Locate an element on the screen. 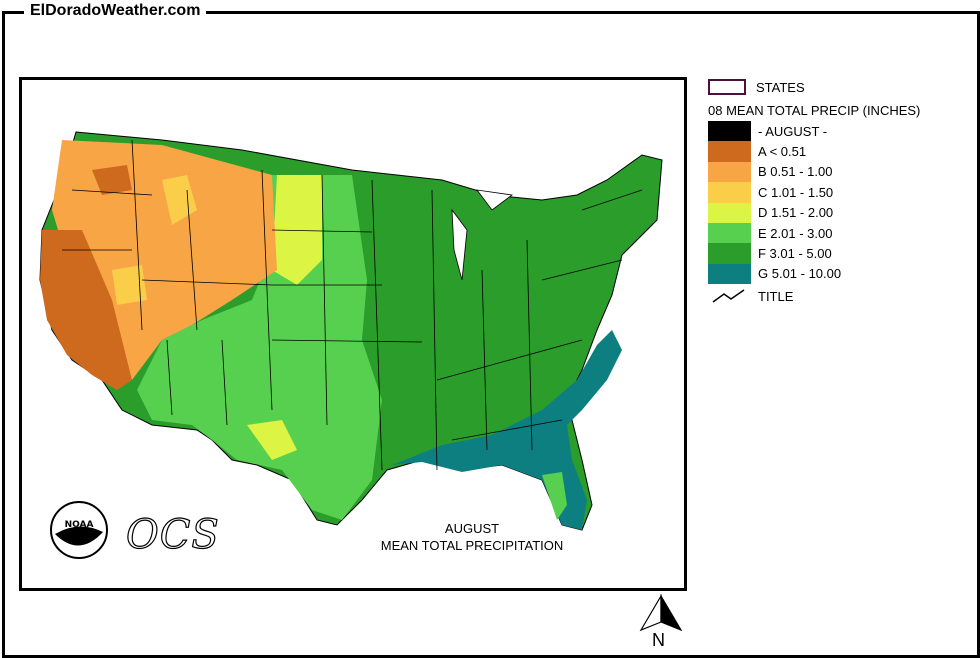  zone-c2 is located at coordinates (129, 285).